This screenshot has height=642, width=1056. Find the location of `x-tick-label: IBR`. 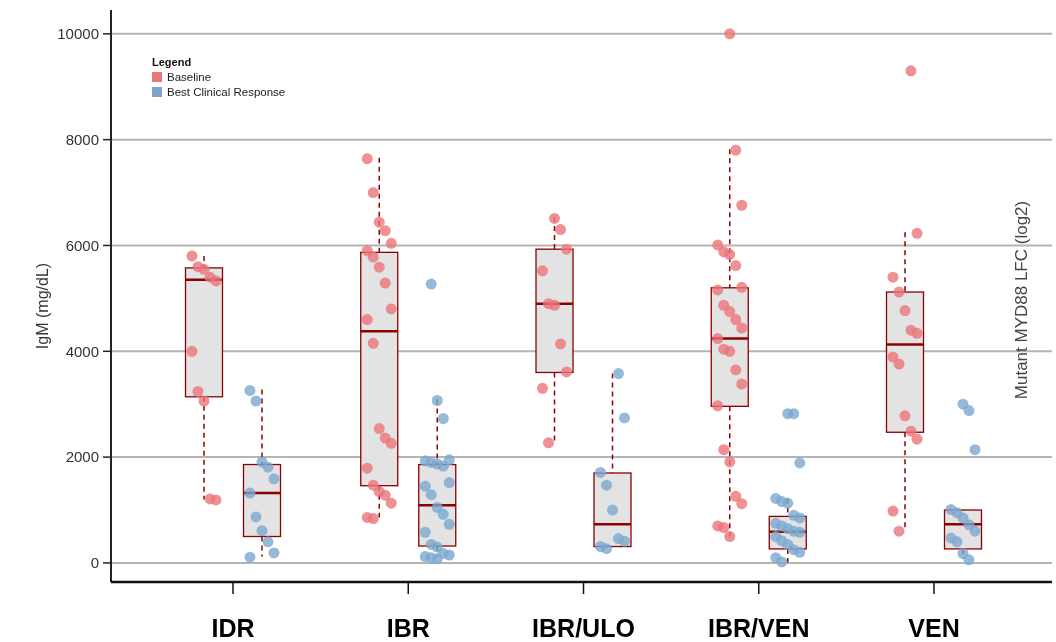

x-tick-label: IBR is located at coordinates (408, 628).